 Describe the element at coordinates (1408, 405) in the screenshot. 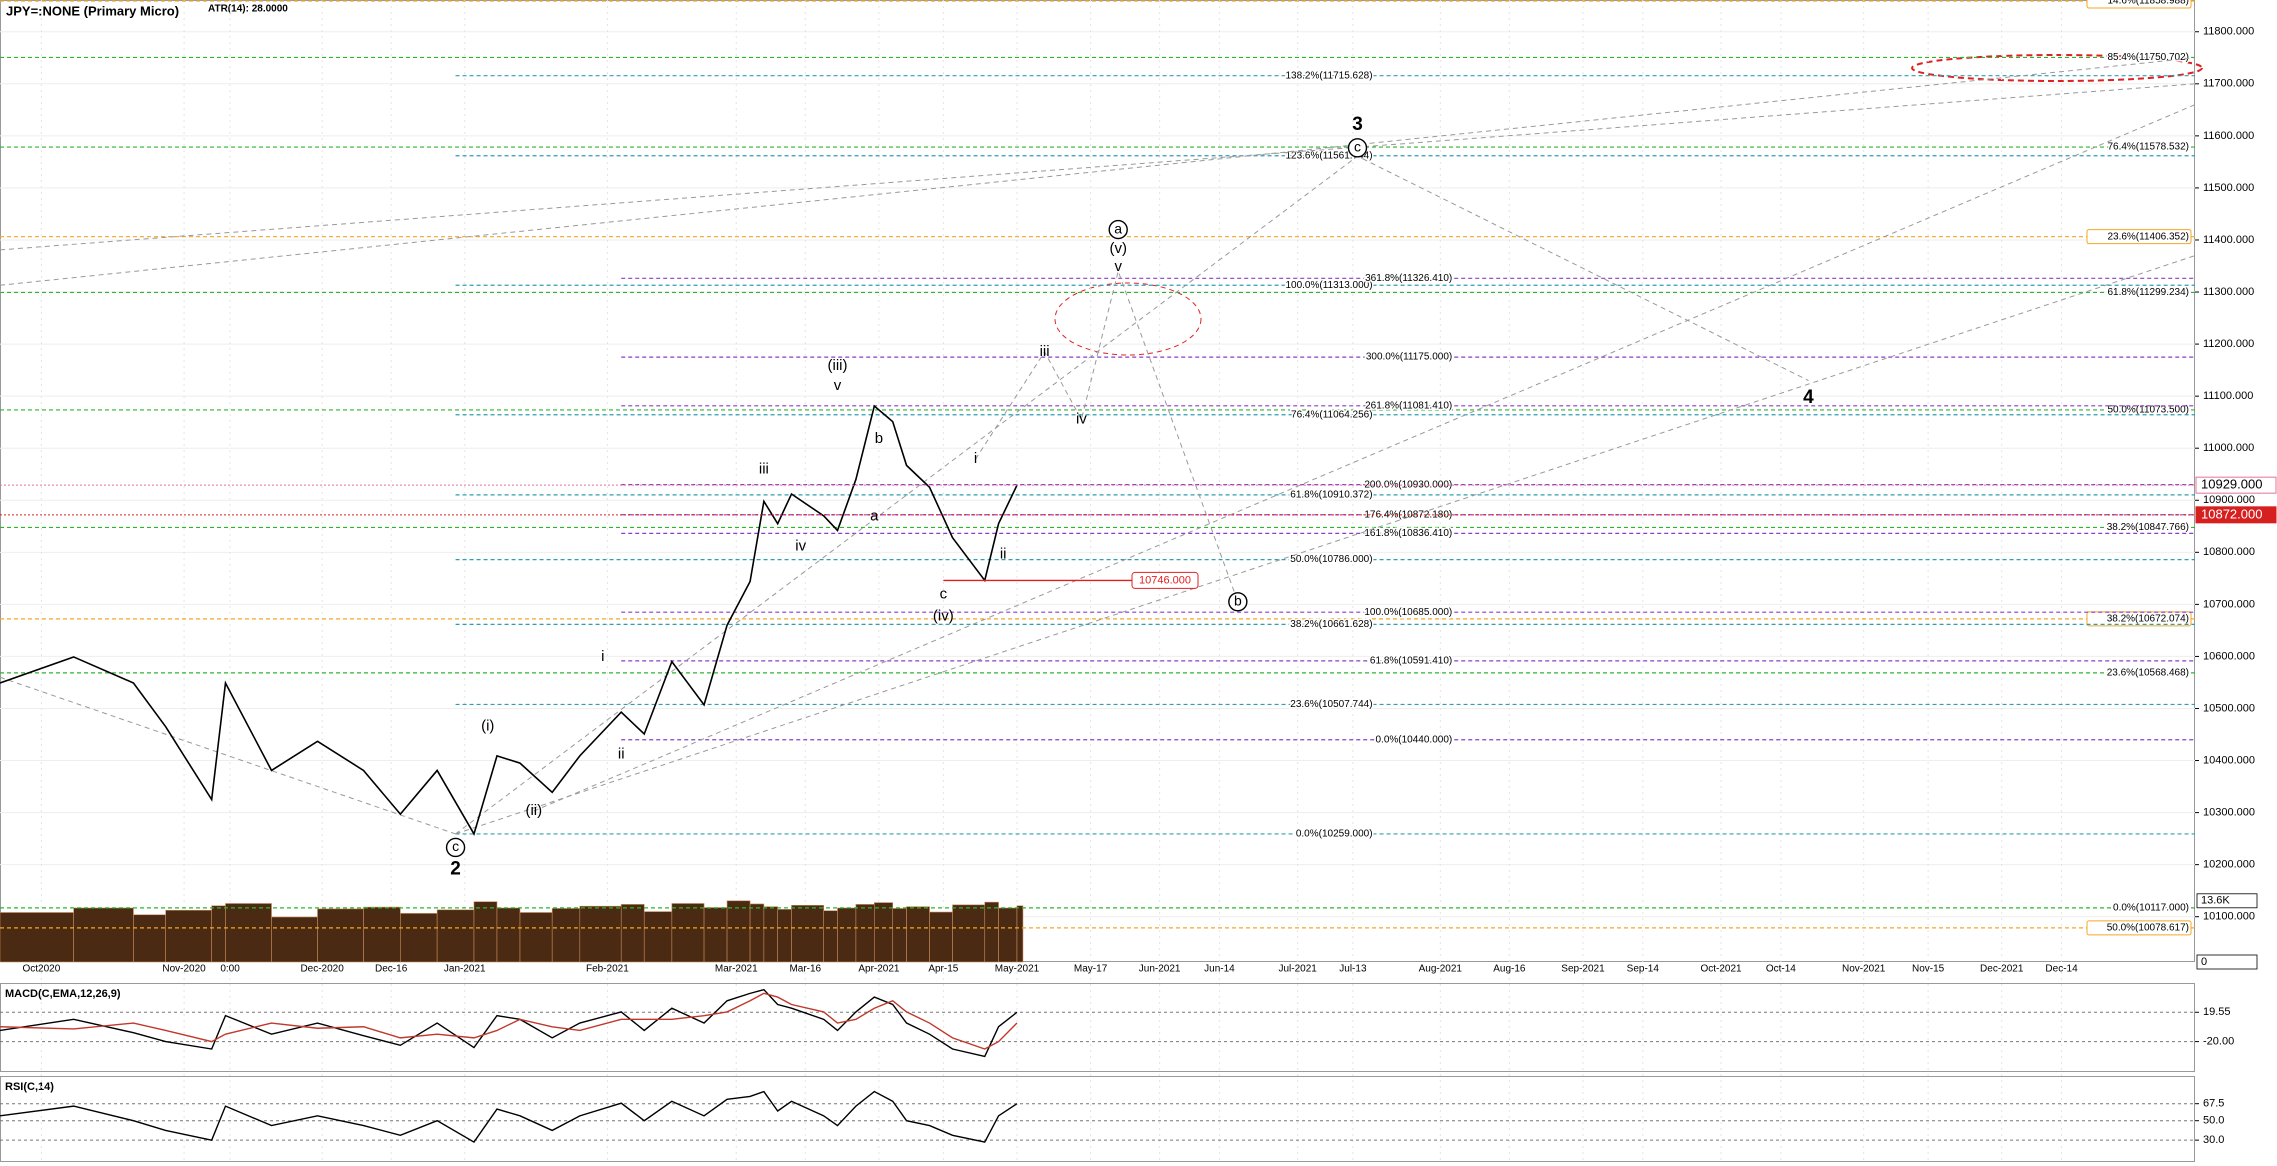

I see `fib-label: 261.8%(11081.410)` at that location.